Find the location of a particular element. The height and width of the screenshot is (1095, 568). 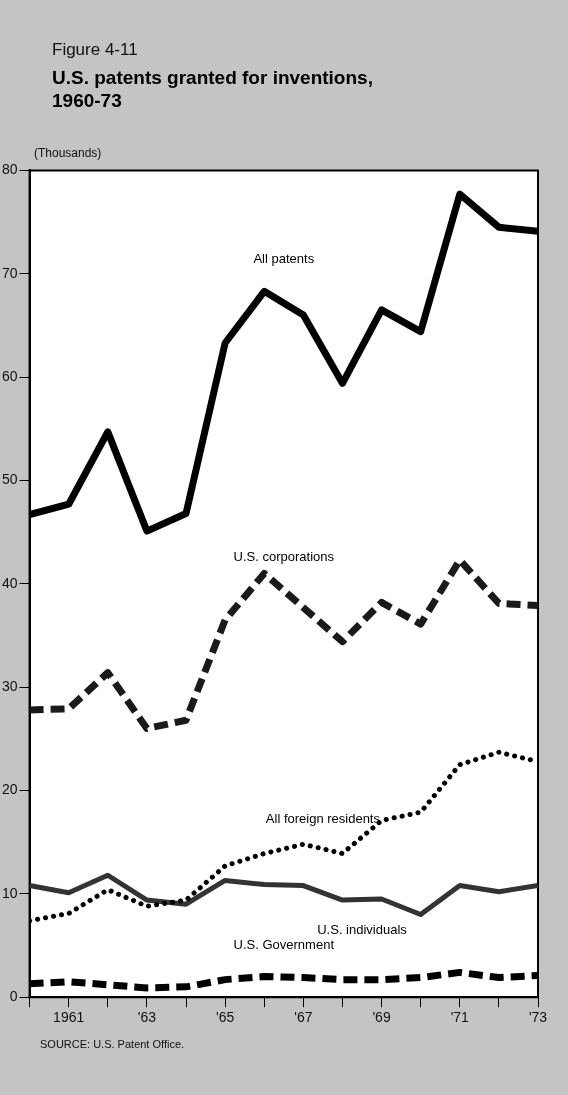

y-tick-label: 0 is located at coordinates (13, 996).